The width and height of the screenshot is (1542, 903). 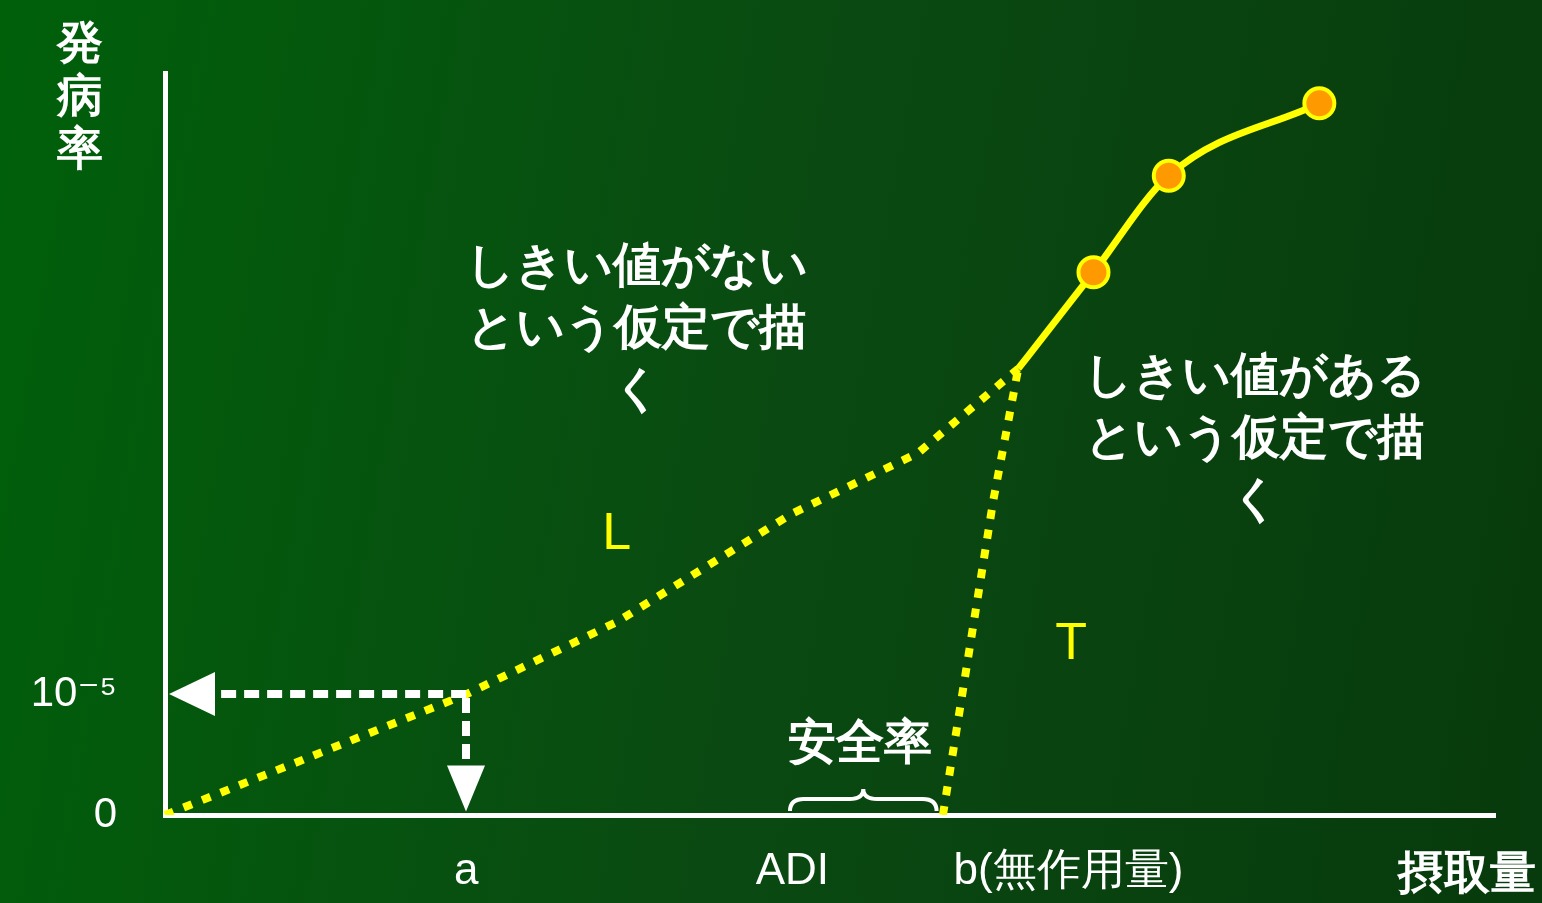 What do you see at coordinates (73, 691) in the screenshot?
I see `y-tick-label: 10⁻⁵` at bounding box center [73, 691].